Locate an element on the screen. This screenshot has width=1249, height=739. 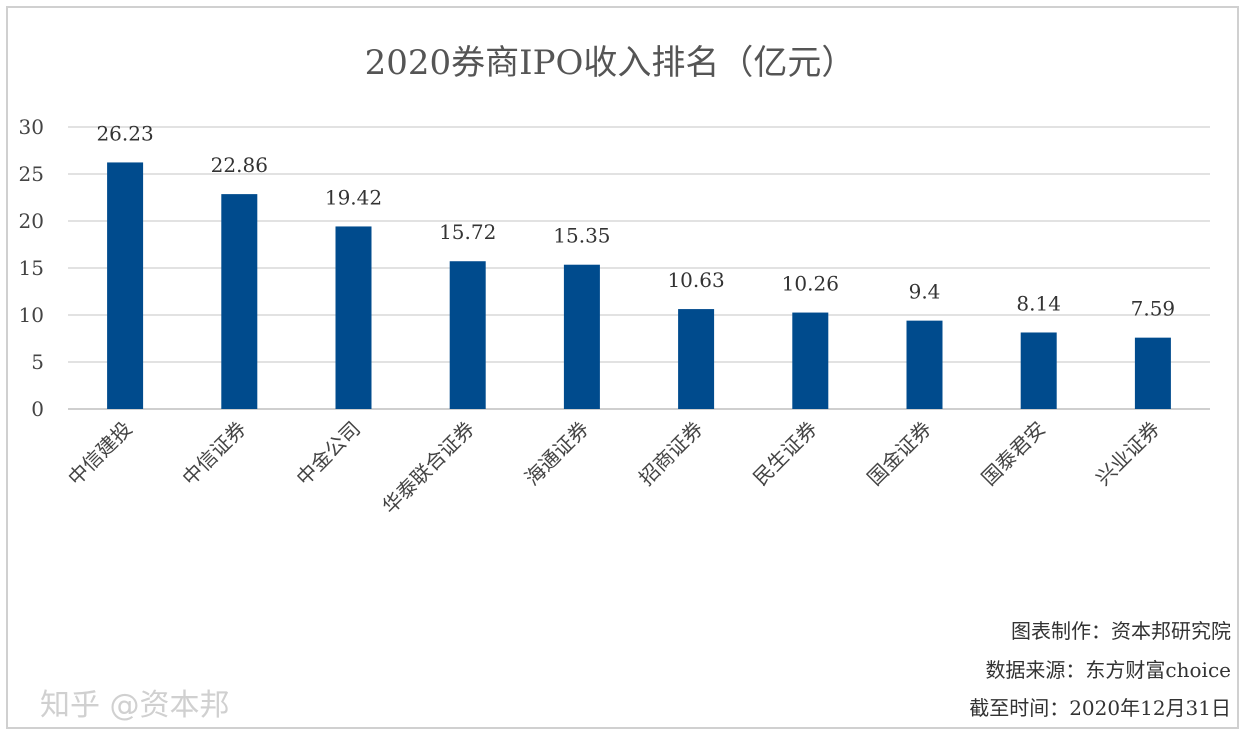
y-tick-label: 25 is located at coordinates (31, 174).